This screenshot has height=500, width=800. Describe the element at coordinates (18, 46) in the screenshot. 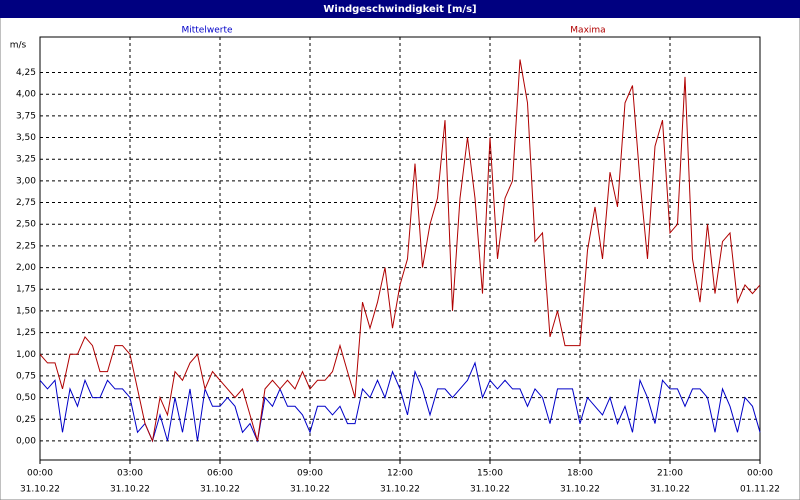

I see `y-unit: m/s` at that location.